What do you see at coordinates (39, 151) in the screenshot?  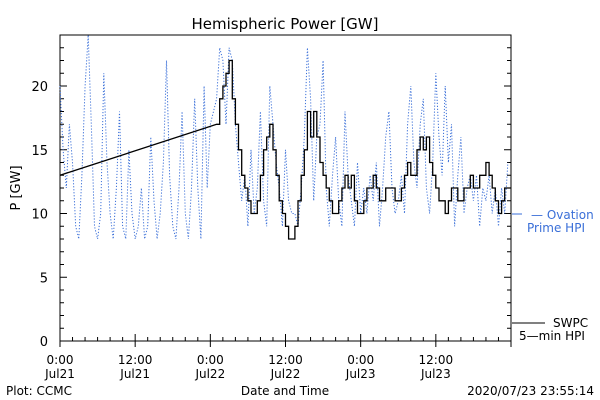 I see `y-tick-label: 15` at bounding box center [39, 151].